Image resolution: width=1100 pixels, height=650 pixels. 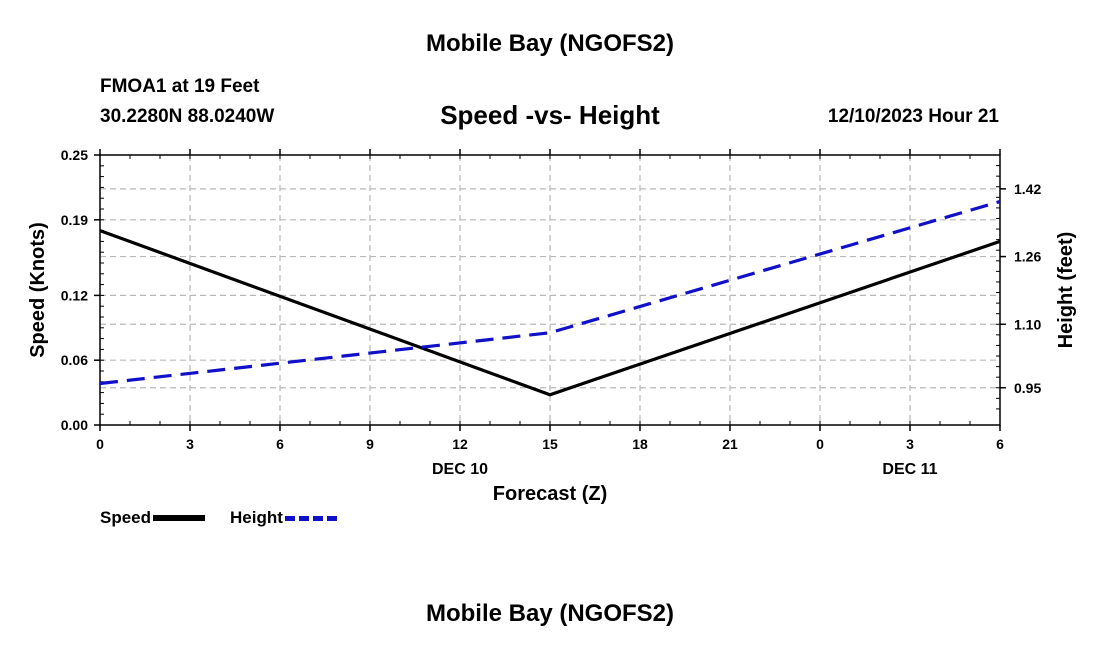 I want to click on y2-tick-label: 1.42, so click(x=1027, y=189).